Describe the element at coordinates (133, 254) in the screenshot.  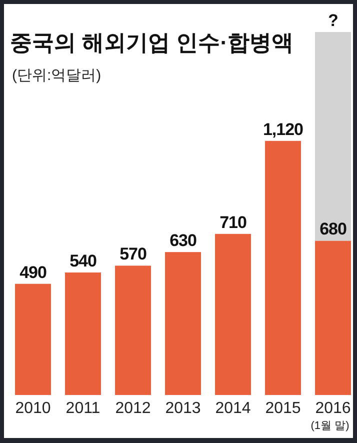
I see `data-label: 570` at that location.